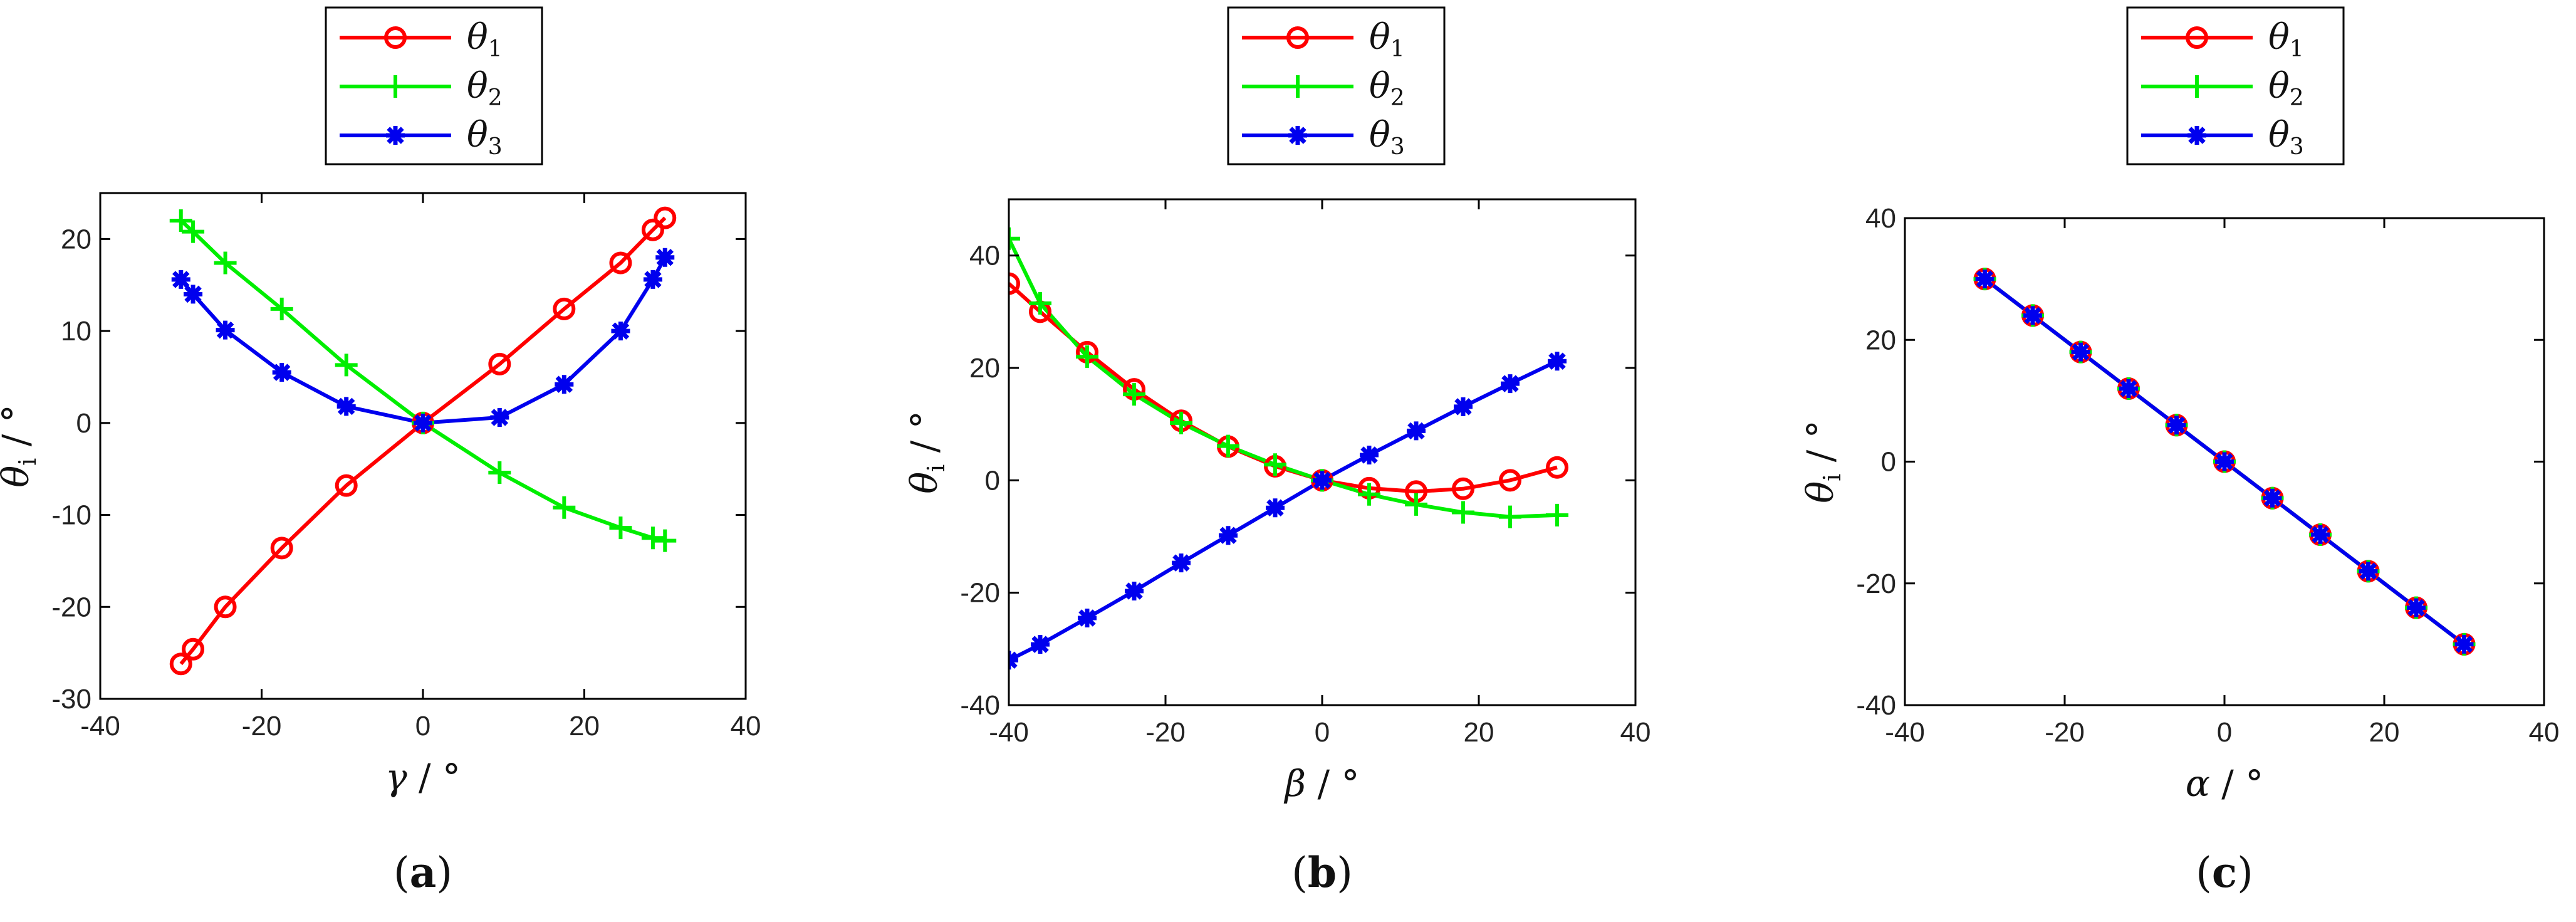 The width and height of the screenshot is (2576, 922). Describe the element at coordinates (423, 778) in the screenshot. I see `x-axis-label: γ / °` at that location.